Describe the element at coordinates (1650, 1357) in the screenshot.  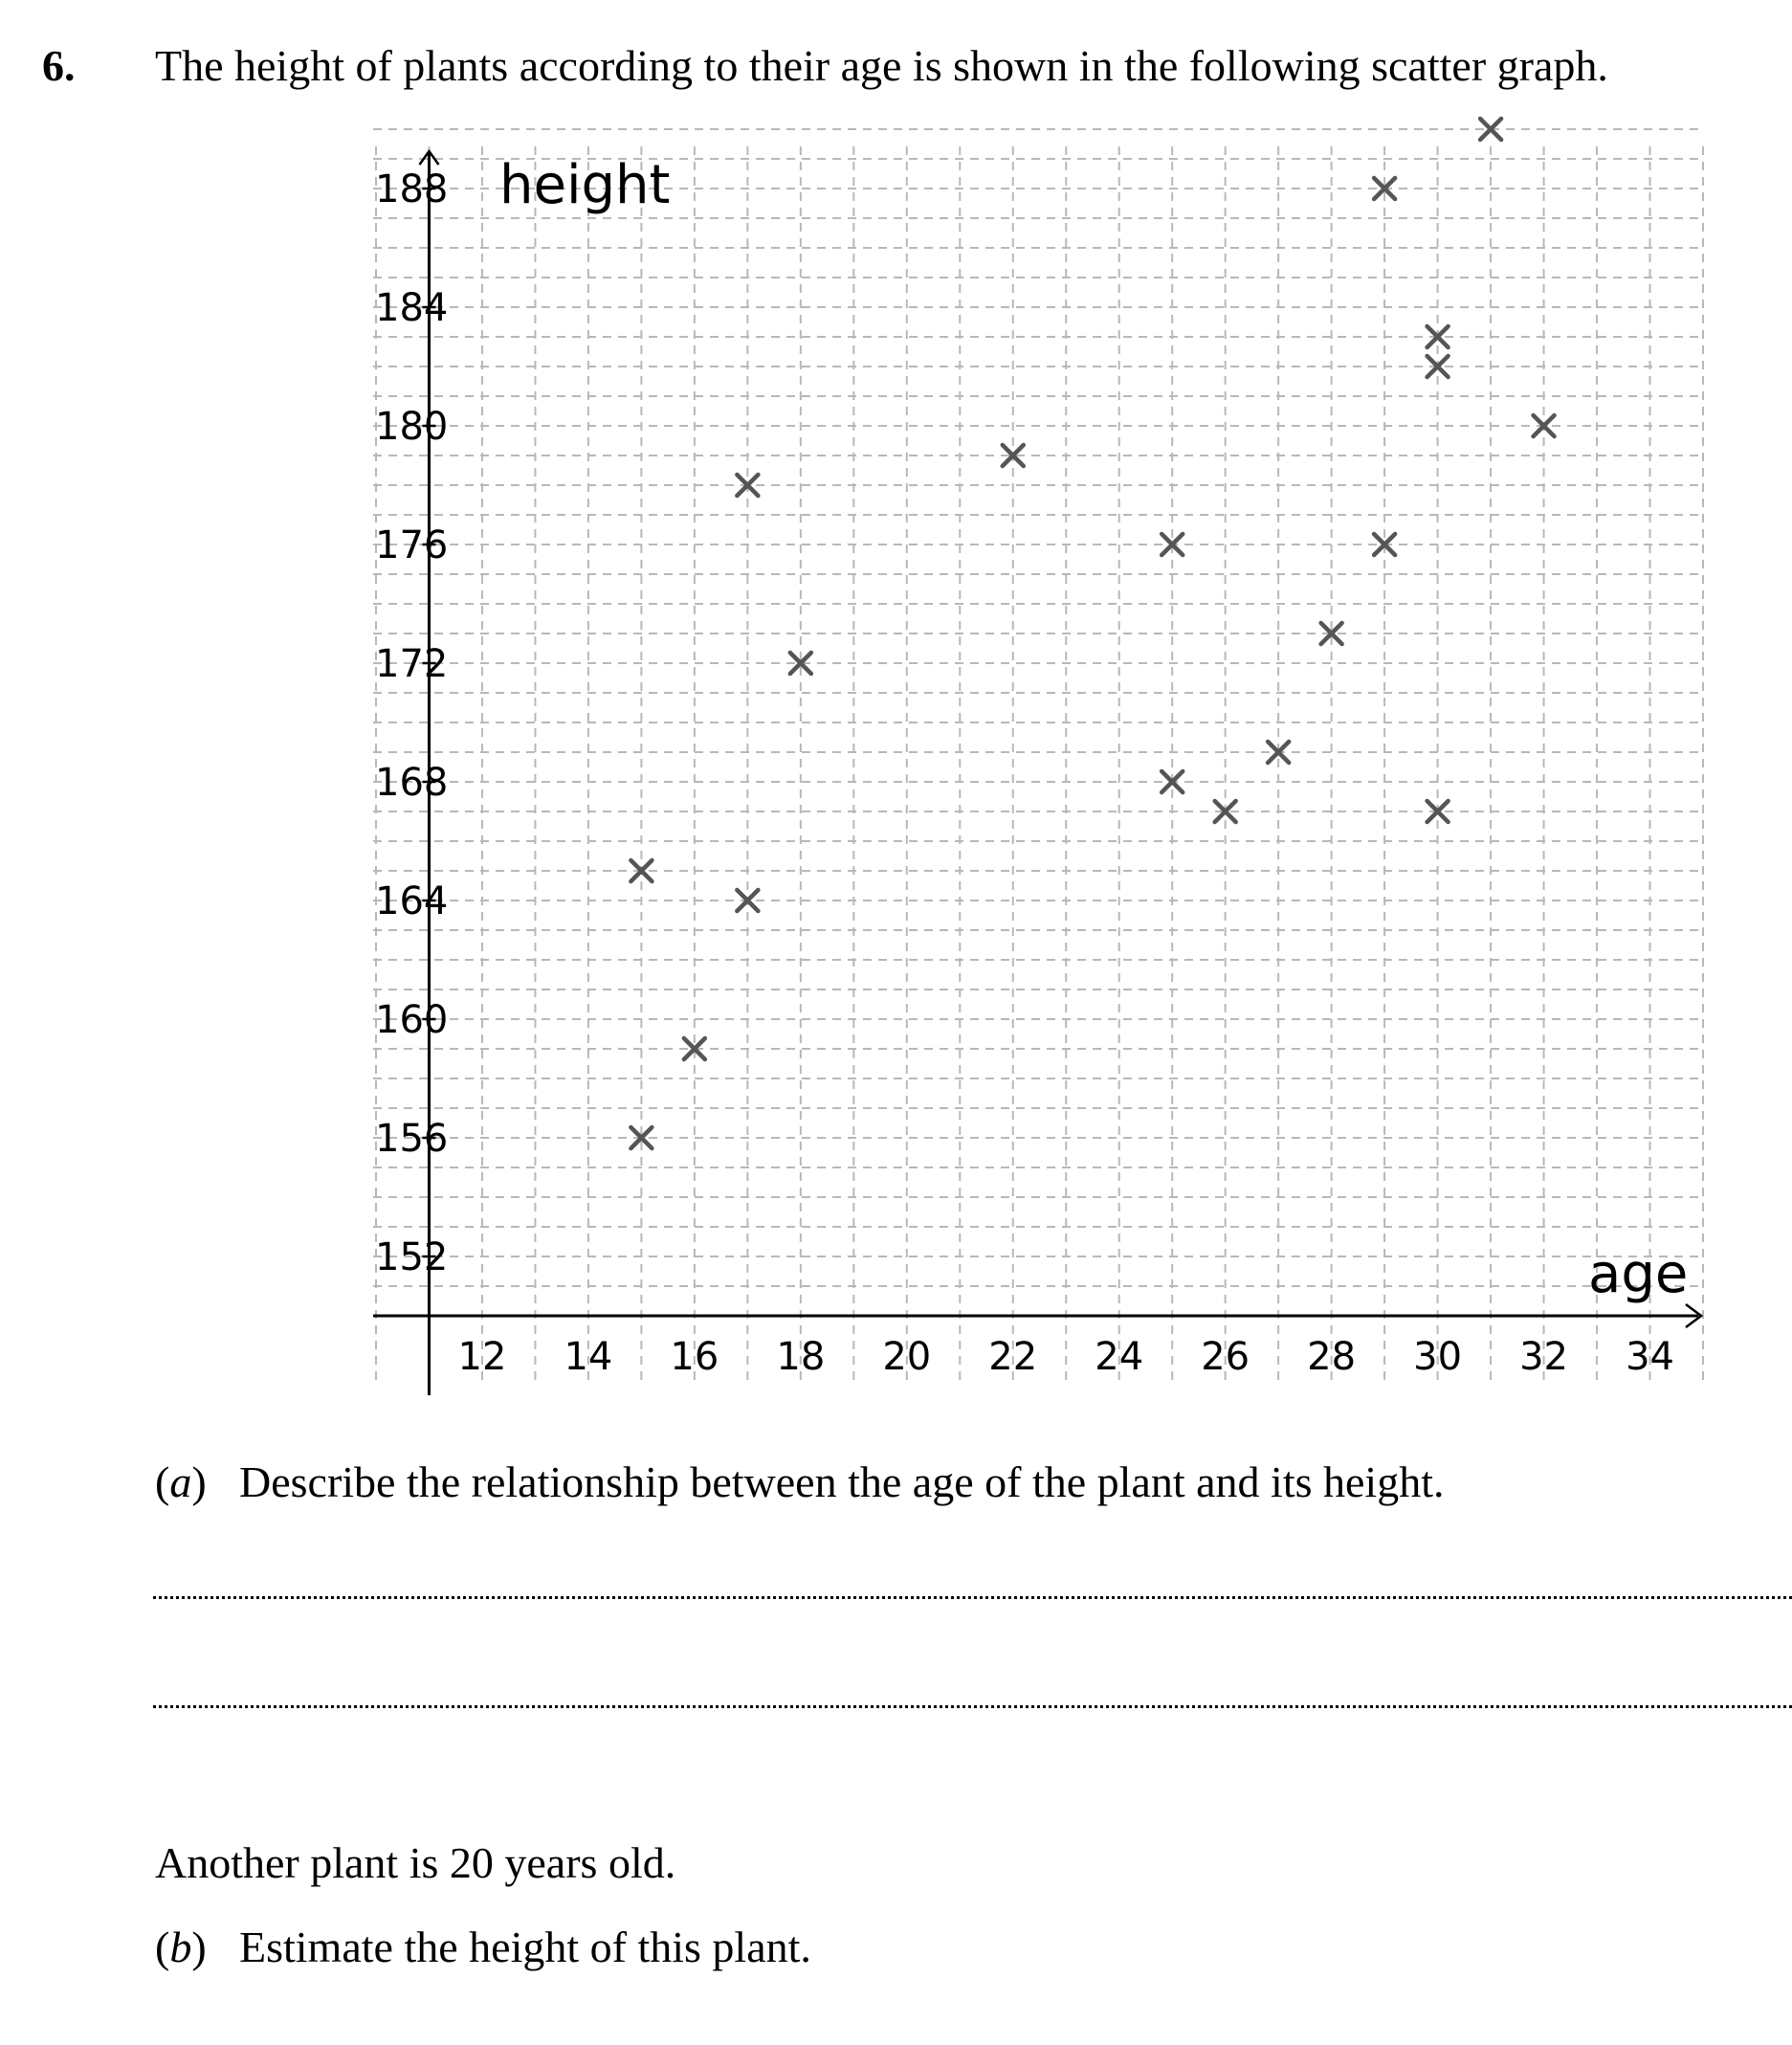
I see `x-tick-label: 34` at that location.